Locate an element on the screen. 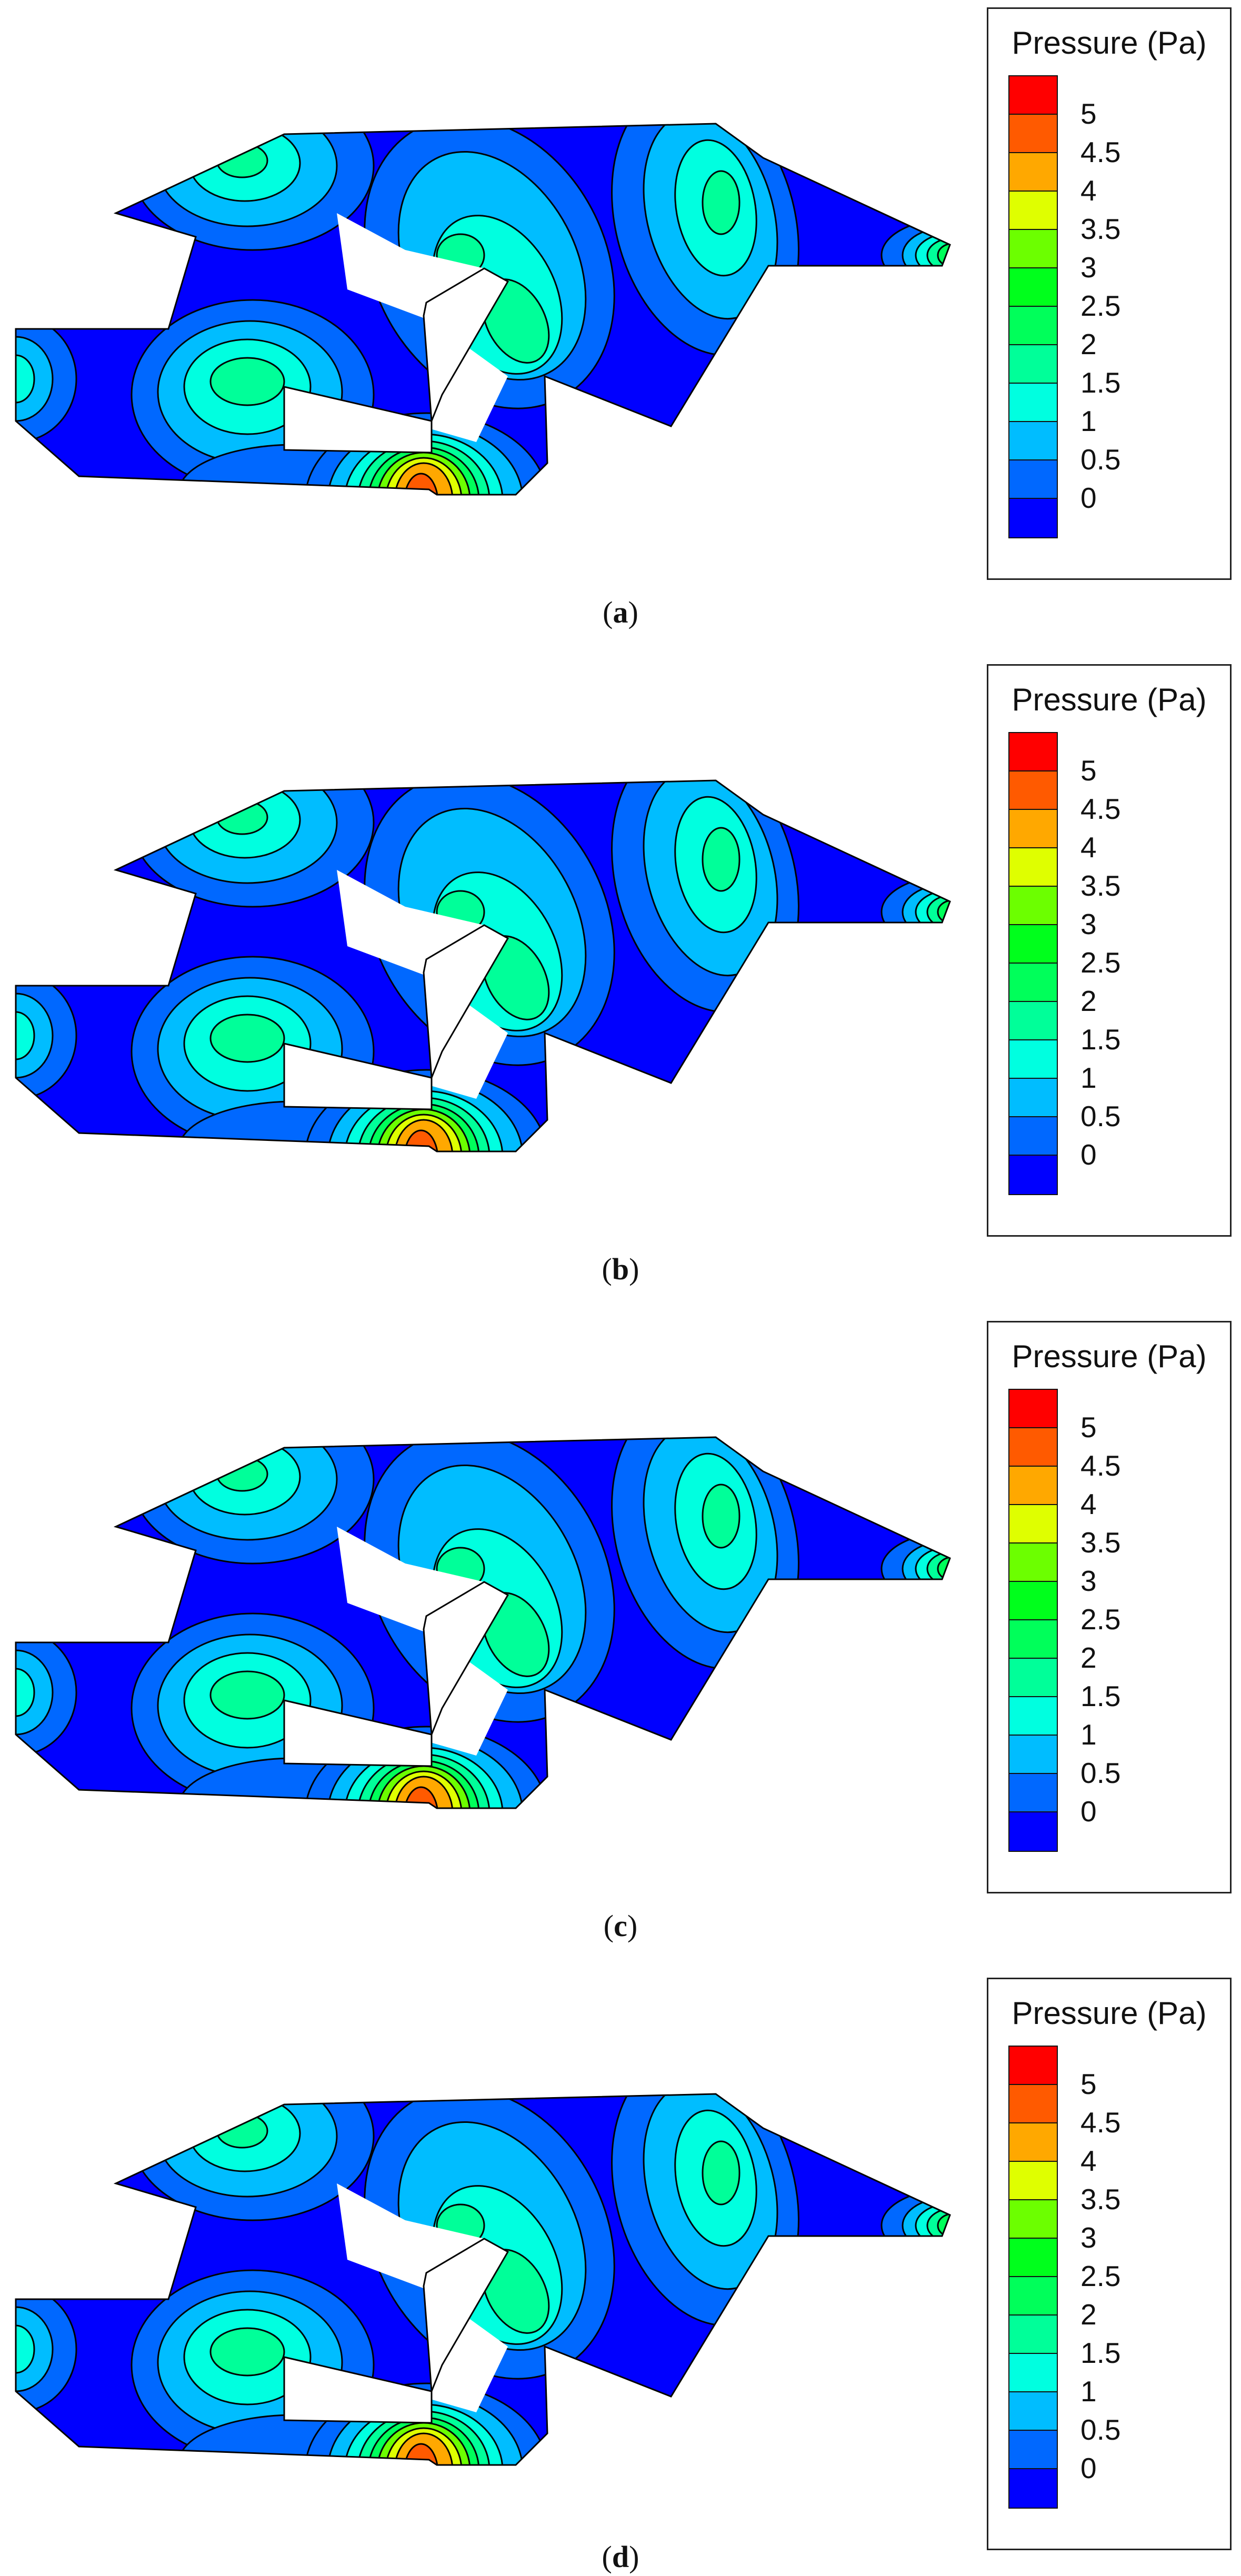  panel-caption: (a) is located at coordinates (620, 612).